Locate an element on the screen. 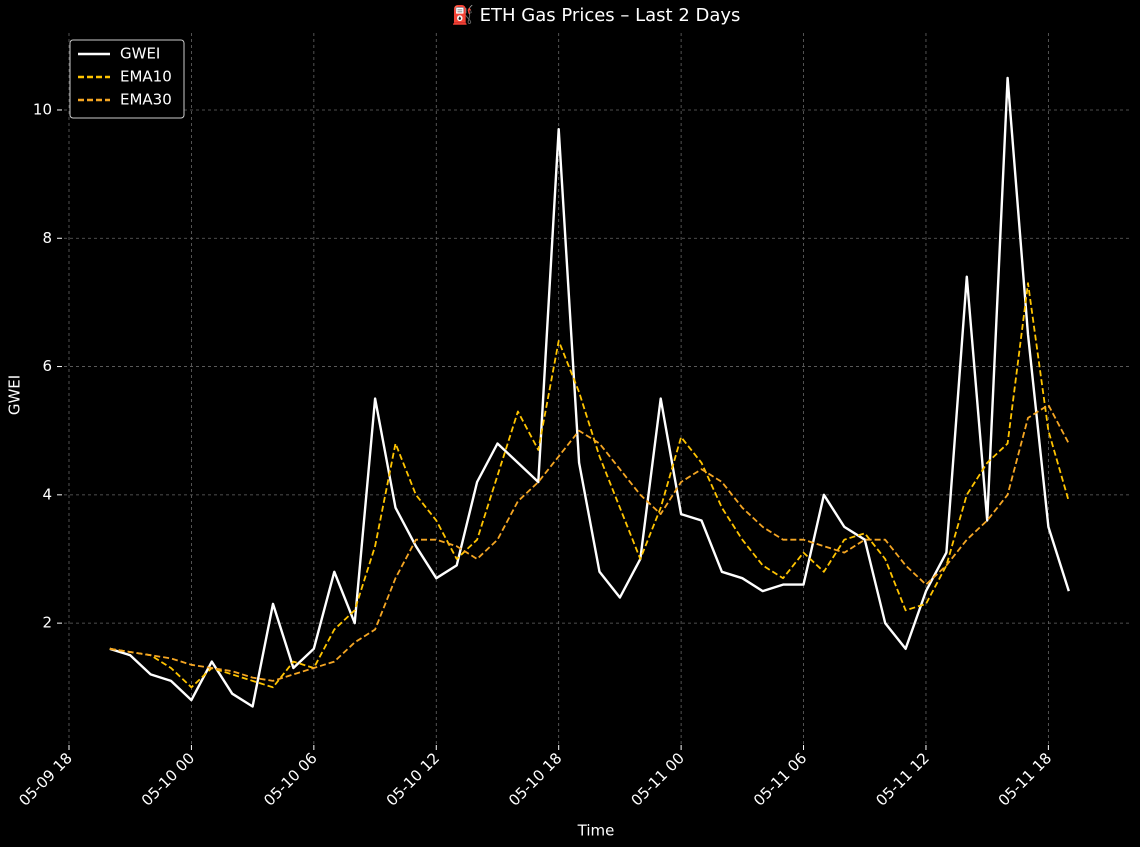 This screenshot has width=1140, height=847. legend-box is located at coordinates (127, 79).